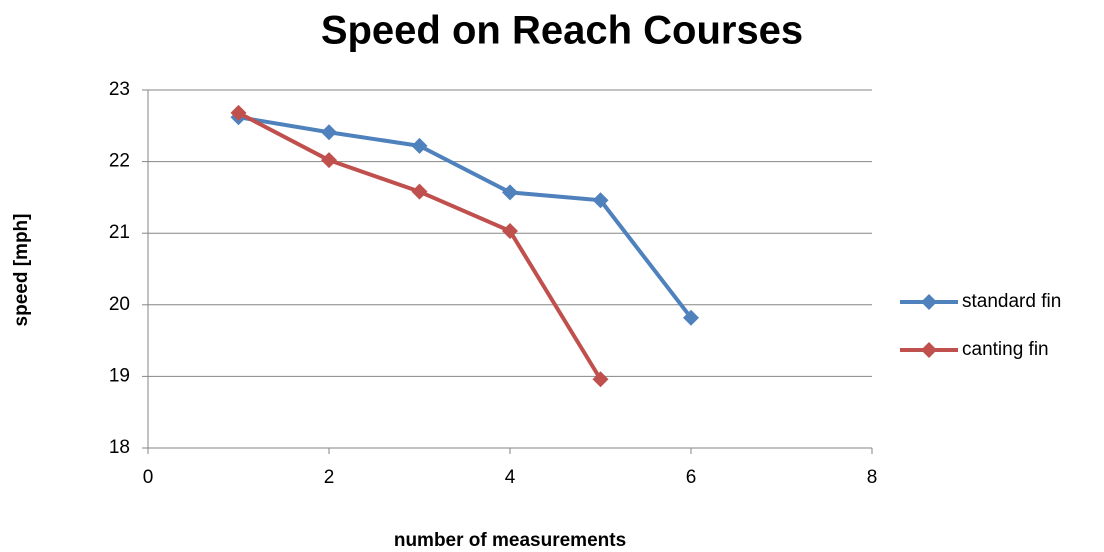 This screenshot has width=1104, height=552. What do you see at coordinates (1005, 349) in the screenshot?
I see `legend-label: canting fin` at bounding box center [1005, 349].